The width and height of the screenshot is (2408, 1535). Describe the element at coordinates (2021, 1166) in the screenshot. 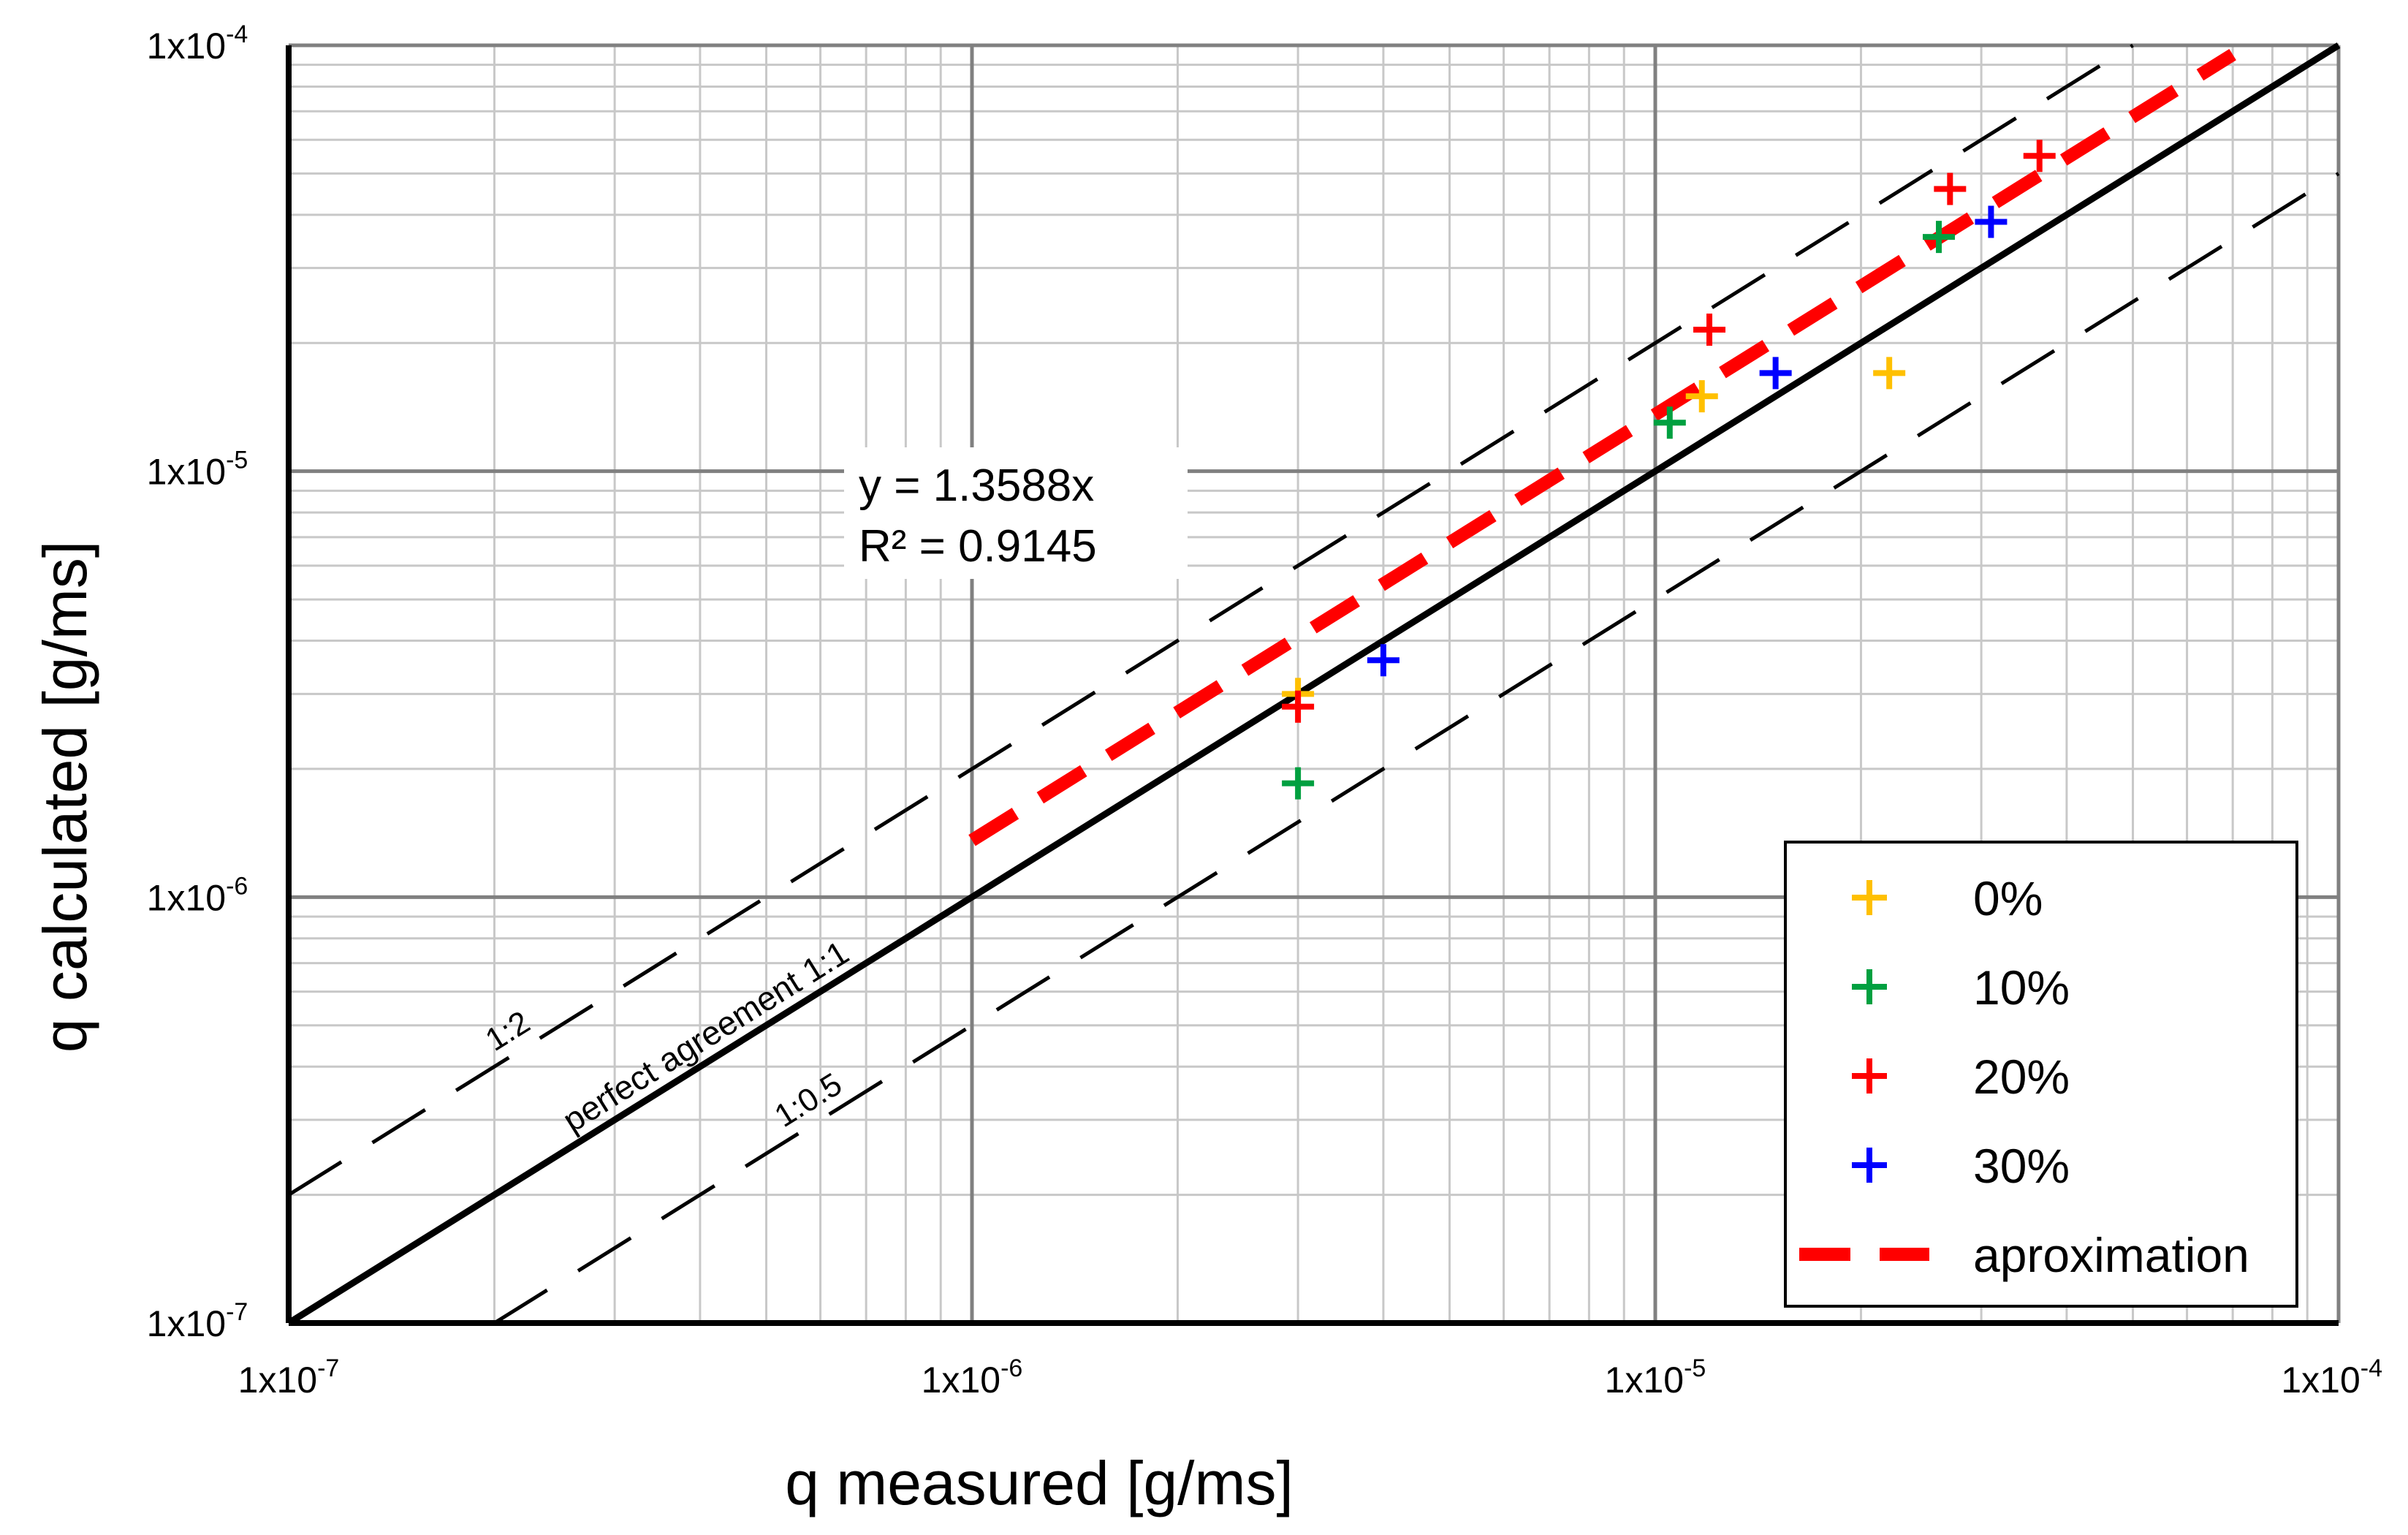

I see `legend-label: 30%` at that location.